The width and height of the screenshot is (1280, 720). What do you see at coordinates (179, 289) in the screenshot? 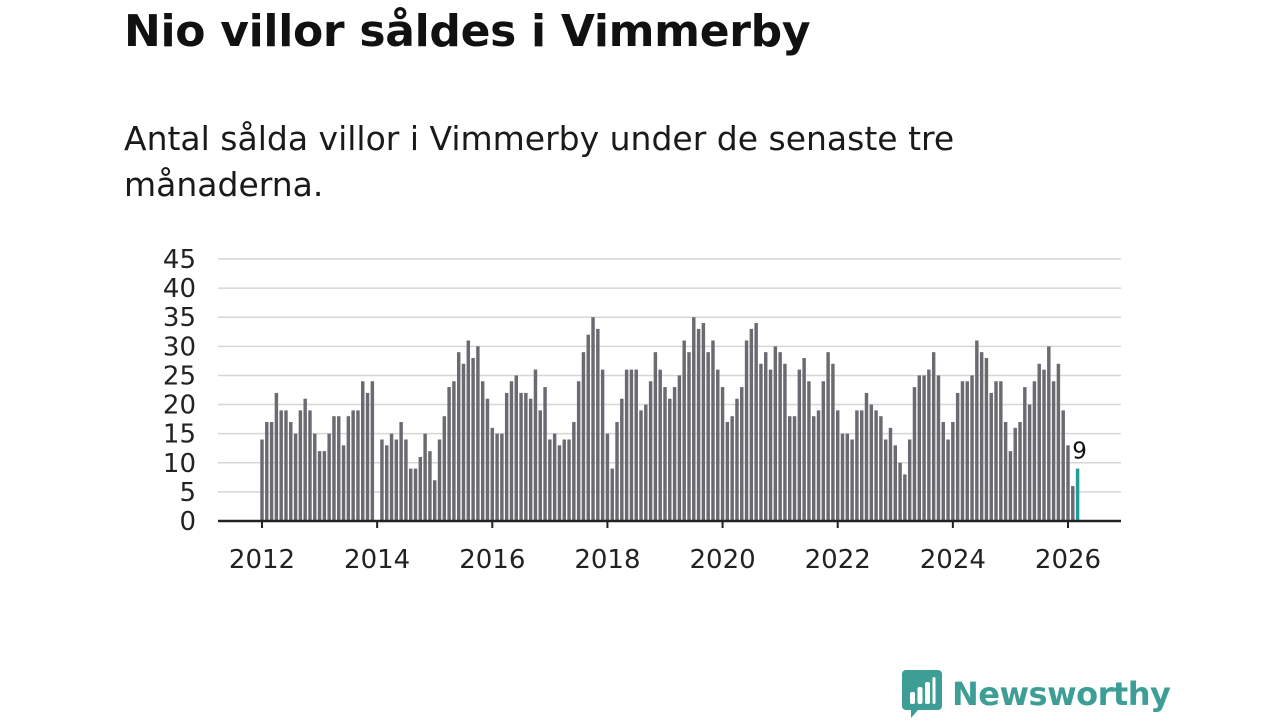
I see `y-tick-label: 40` at bounding box center [179, 289].